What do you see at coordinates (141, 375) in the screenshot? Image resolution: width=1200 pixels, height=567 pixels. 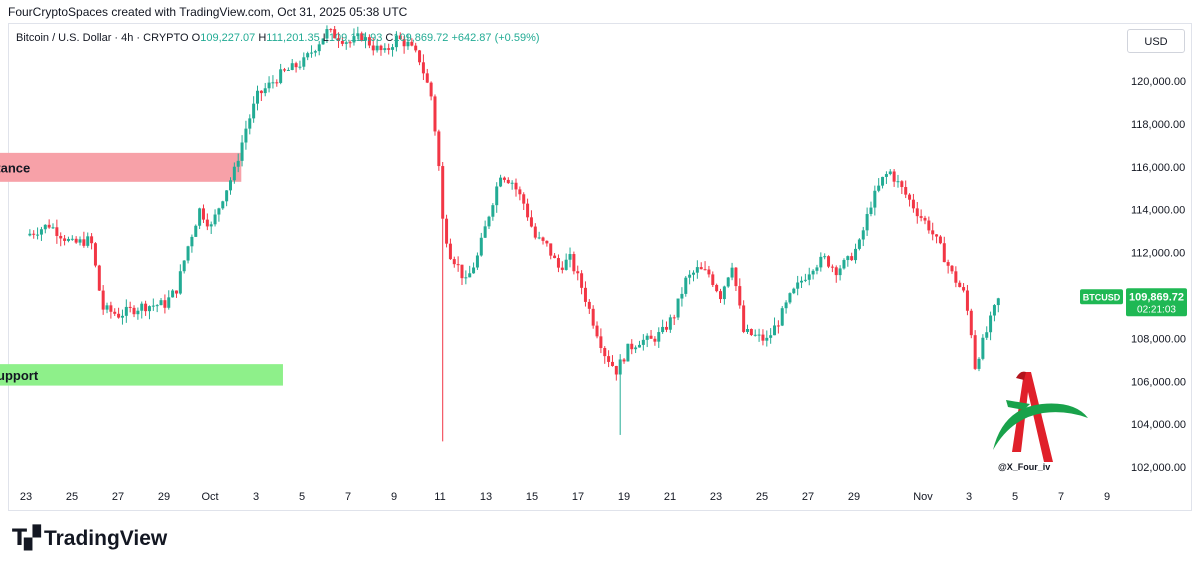 I see `support-zone` at bounding box center [141, 375].